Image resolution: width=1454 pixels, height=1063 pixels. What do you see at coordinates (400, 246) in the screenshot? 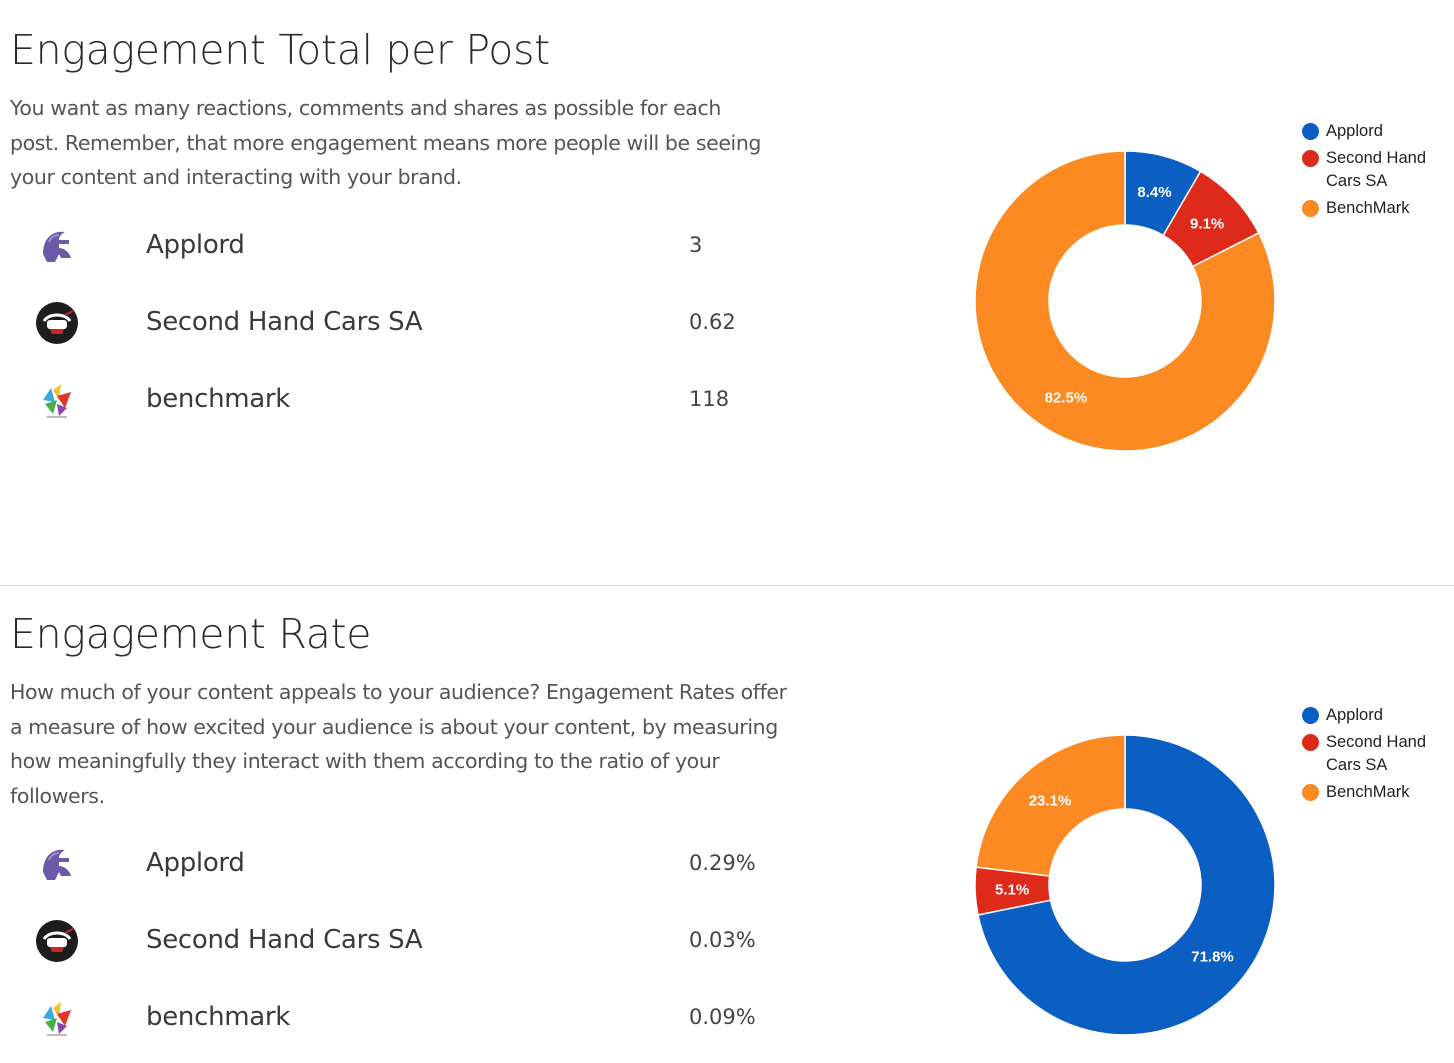
I see `brand-row-applord: Applord 3` at bounding box center [400, 246].